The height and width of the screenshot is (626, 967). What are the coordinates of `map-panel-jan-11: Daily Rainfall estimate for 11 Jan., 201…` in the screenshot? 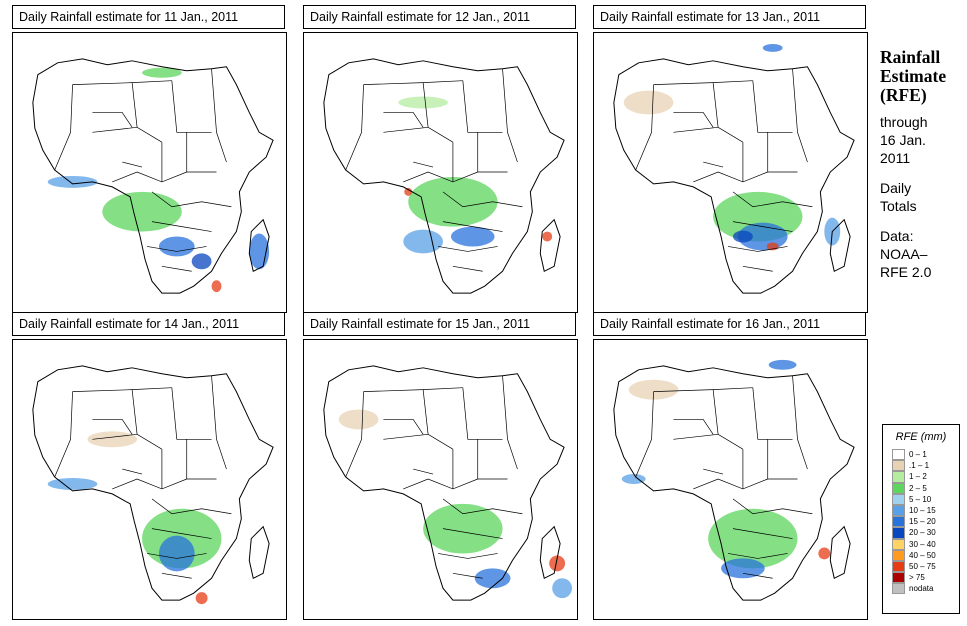 It's located at (149, 159).